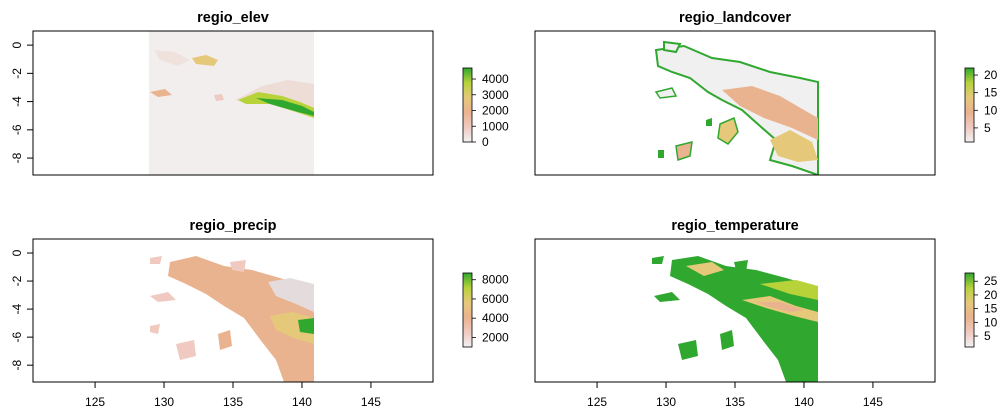 This screenshot has height=414, width=1006. Describe the element at coordinates (233, 18) in the screenshot. I see `panel-title: regio_elev` at that location.